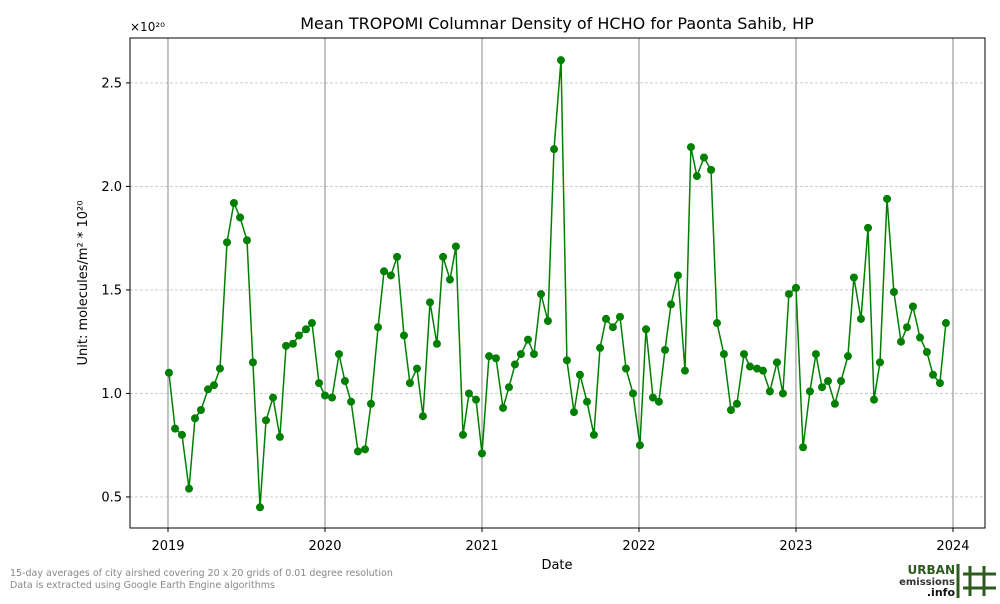 This screenshot has height=604, width=1000. I want to click on logo-icon, so click(976, 581).